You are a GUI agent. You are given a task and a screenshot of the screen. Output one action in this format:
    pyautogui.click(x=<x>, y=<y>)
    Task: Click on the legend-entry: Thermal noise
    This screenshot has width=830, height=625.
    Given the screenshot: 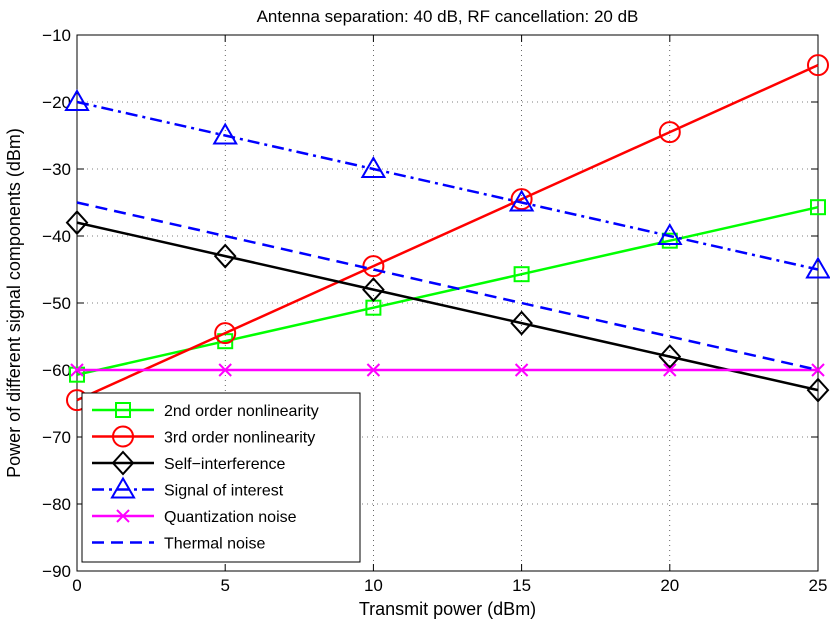 What is the action you would take?
    pyautogui.click(x=178, y=544)
    